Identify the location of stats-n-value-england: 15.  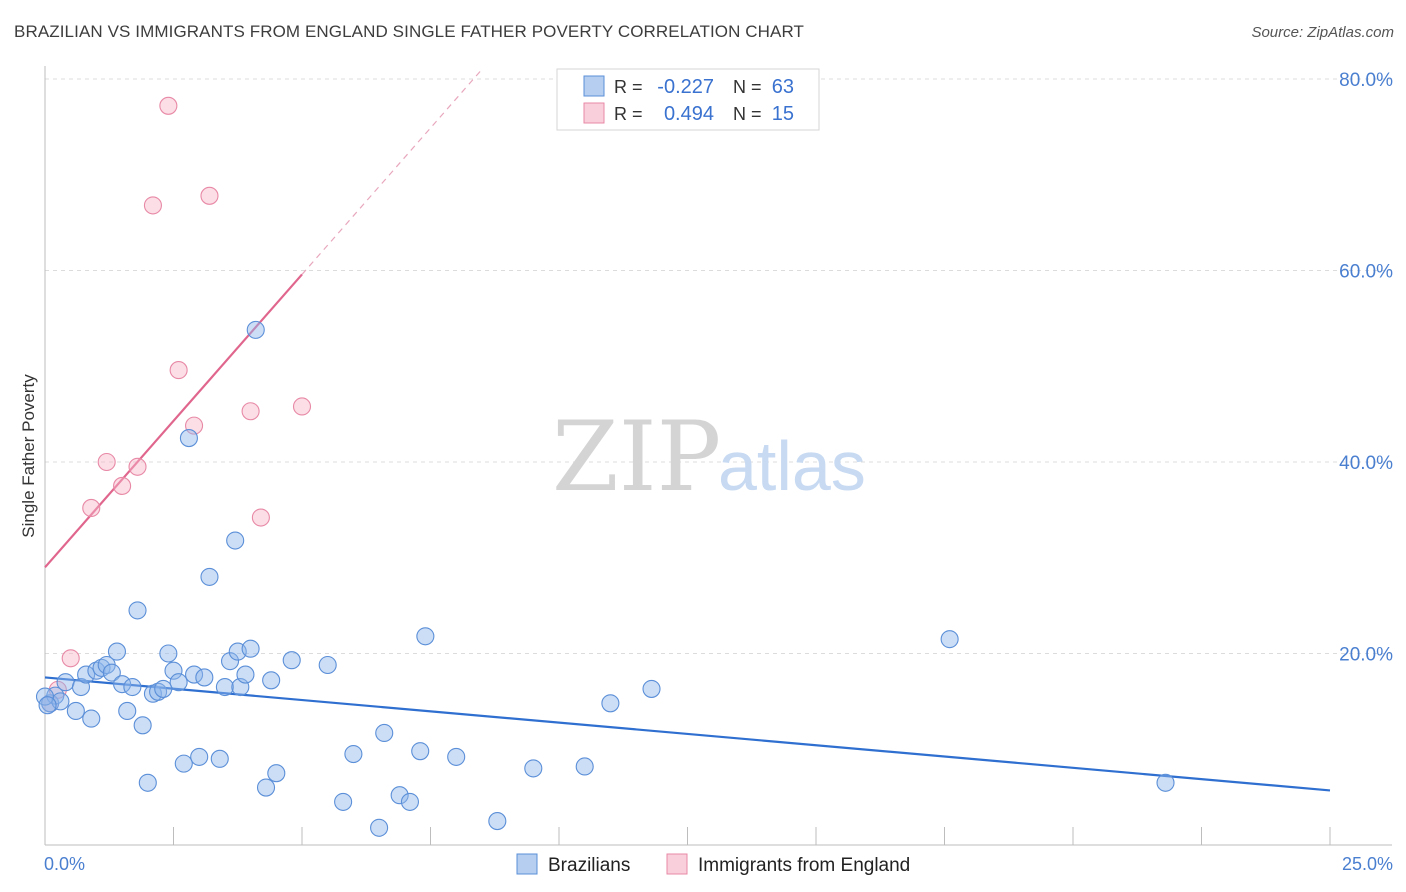
(783, 114).